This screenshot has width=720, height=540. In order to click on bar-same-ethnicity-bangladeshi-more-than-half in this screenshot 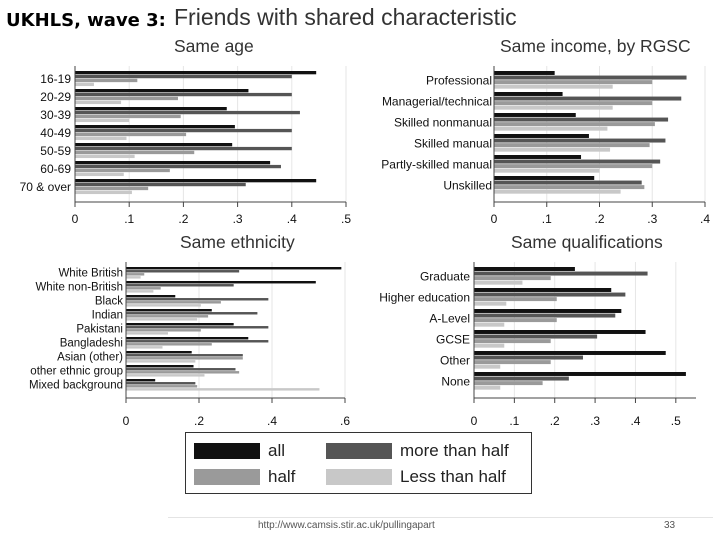, I will do `click(197, 341)`.